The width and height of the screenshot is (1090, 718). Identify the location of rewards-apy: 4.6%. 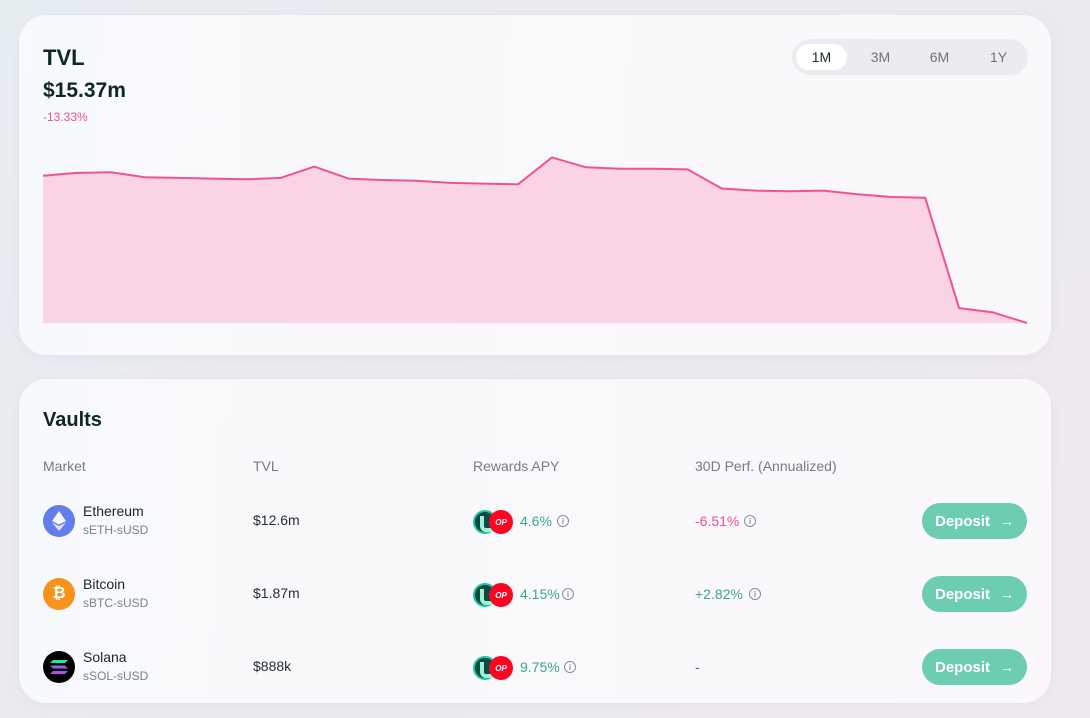
(536, 521).